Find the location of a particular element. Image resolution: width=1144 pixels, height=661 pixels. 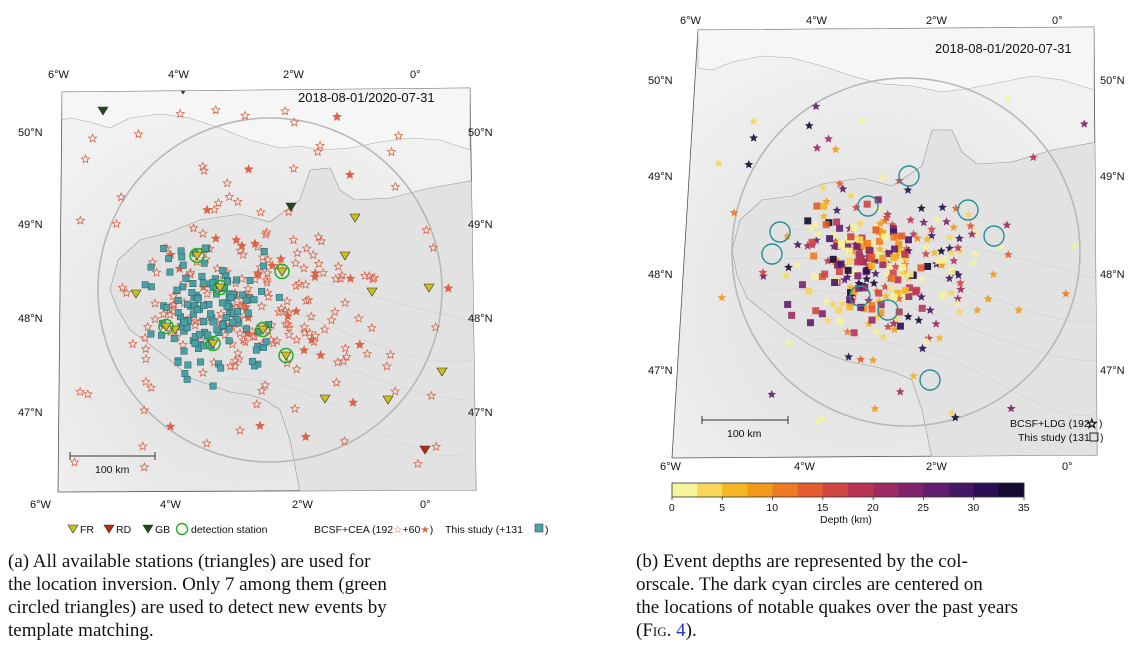

lon-tick-top-b: 0° is located at coordinates (1057, 21).